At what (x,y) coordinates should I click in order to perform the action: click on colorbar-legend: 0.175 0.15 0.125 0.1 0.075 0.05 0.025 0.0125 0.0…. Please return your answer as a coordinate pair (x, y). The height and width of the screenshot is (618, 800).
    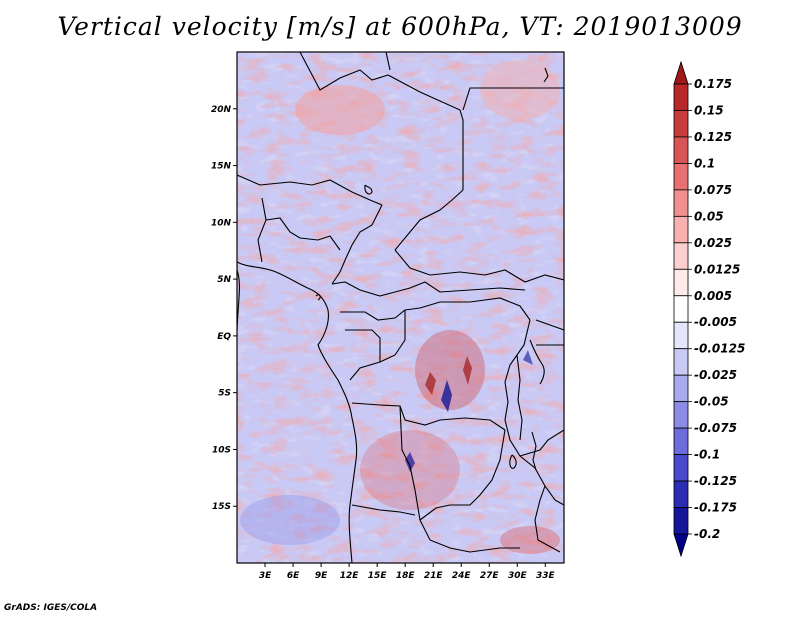
    Looking at the image, I should click on (709, 309).